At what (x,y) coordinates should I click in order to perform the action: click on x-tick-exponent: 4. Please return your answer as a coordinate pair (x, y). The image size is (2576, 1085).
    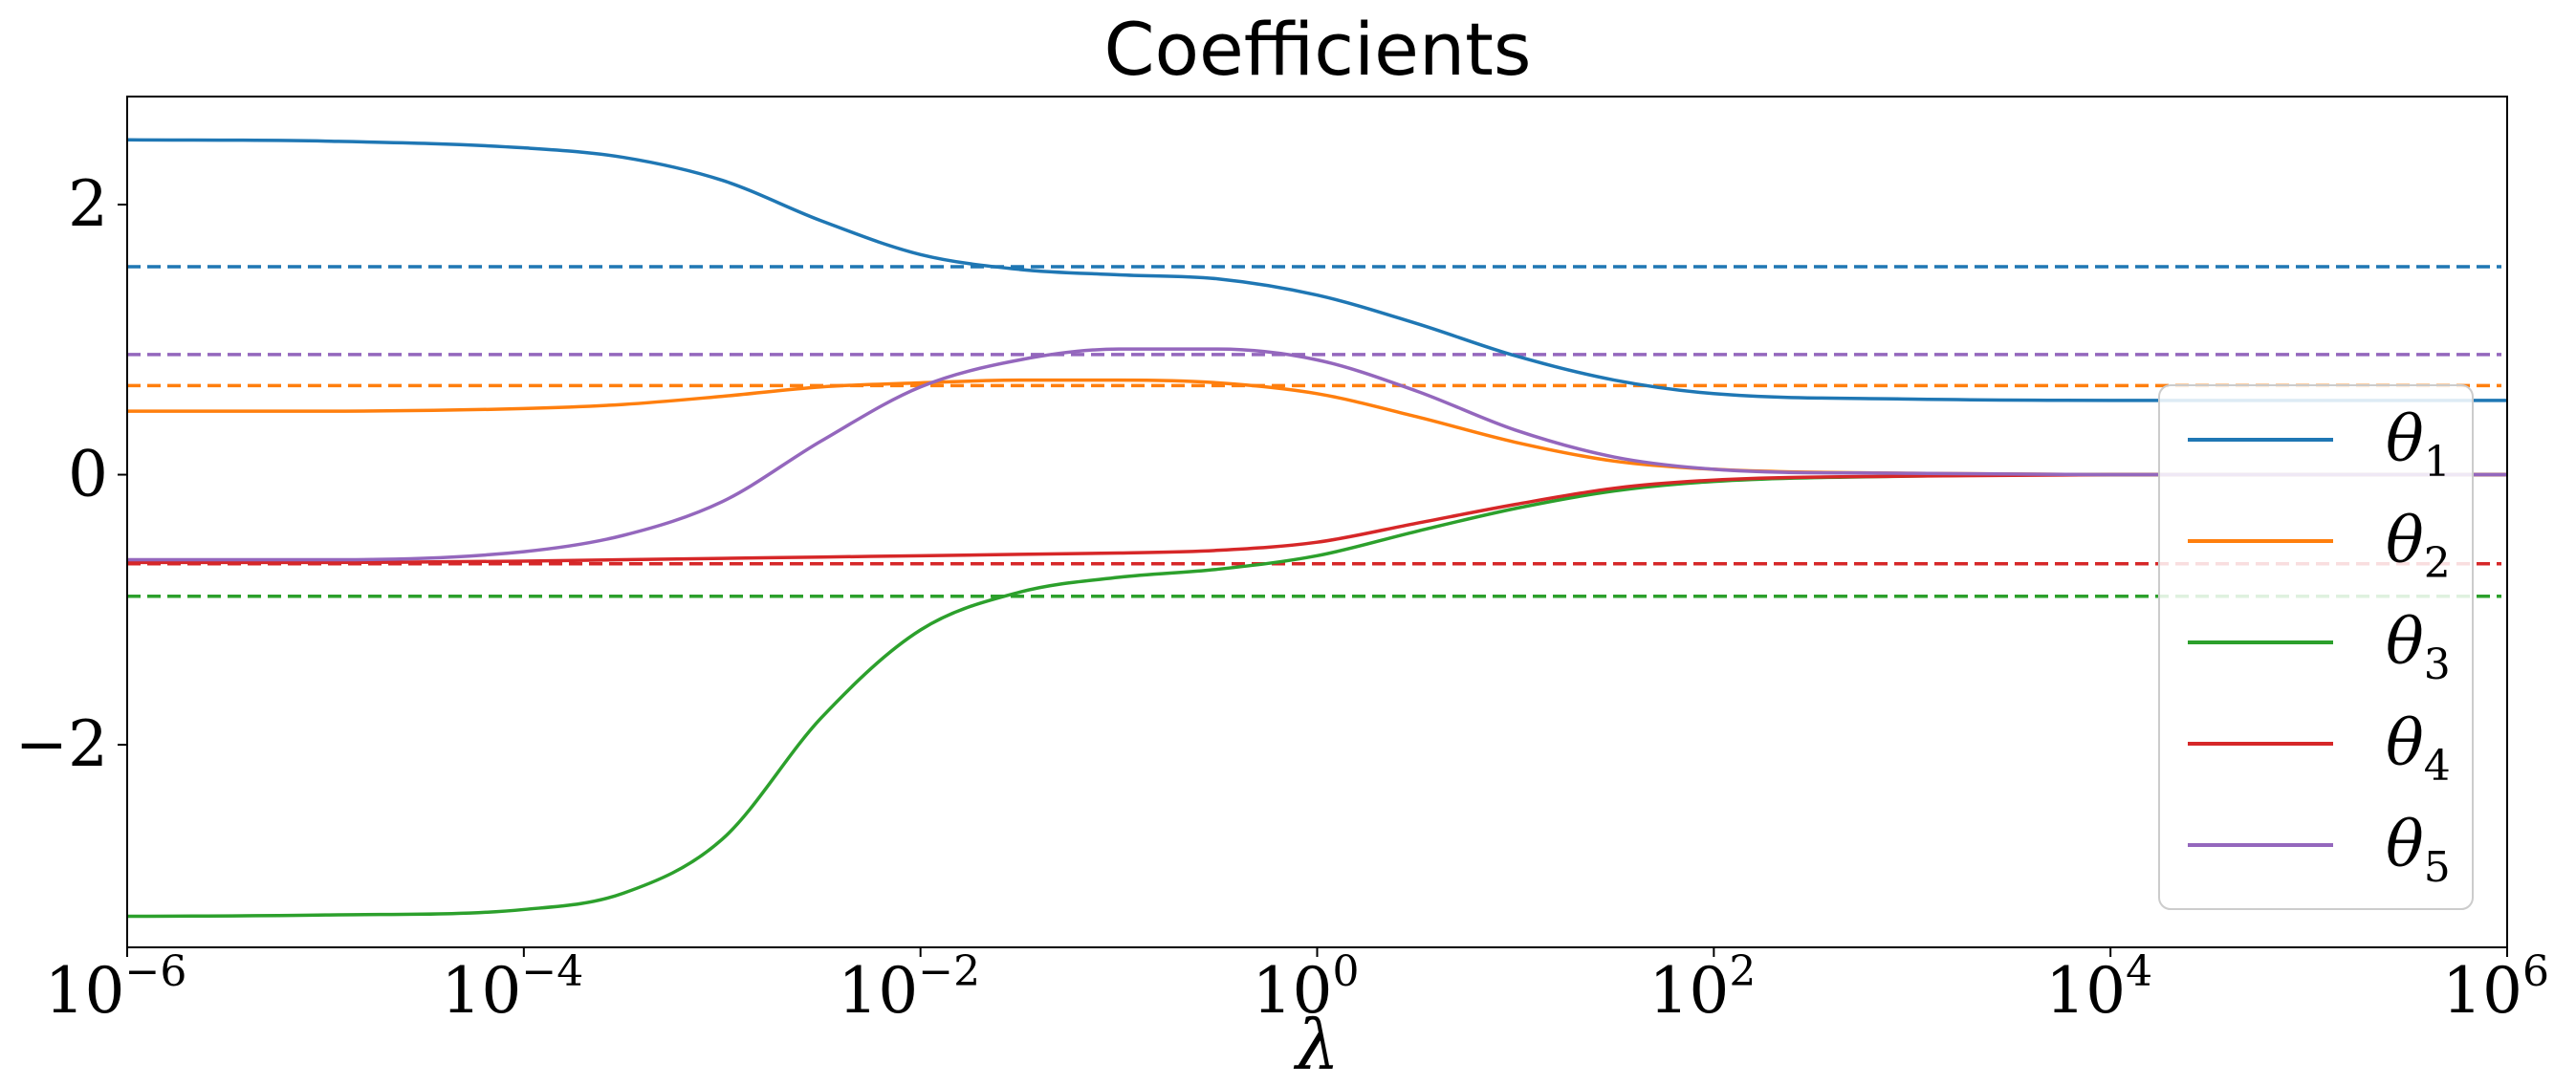
    Looking at the image, I should click on (2139, 971).